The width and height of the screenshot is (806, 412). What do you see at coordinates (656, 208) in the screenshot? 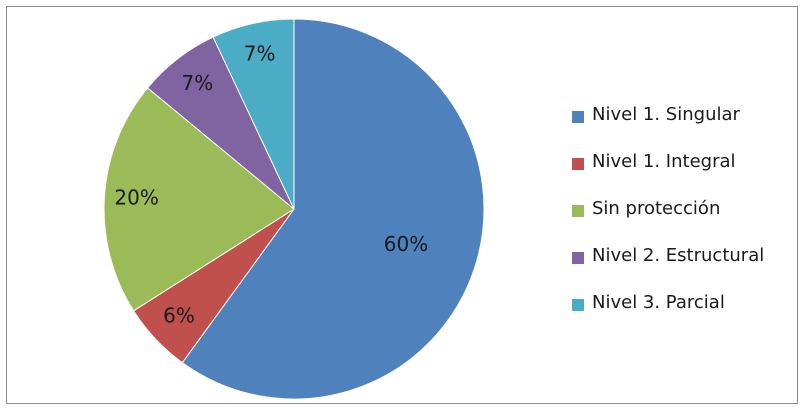
I see `legend-label-2: Sin protección` at bounding box center [656, 208].